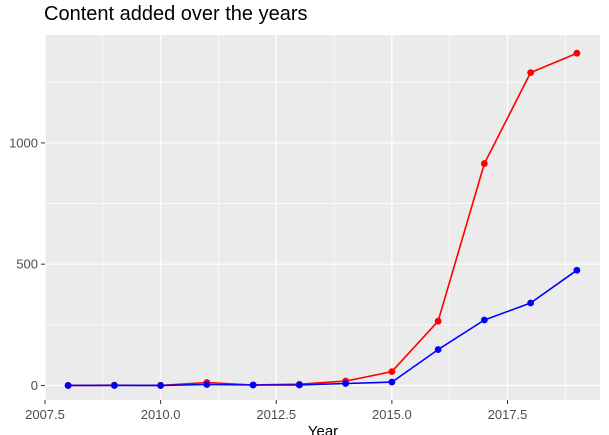 This screenshot has height=435, width=609. What do you see at coordinates (323, 429) in the screenshot?
I see `x-axis-title: Year` at bounding box center [323, 429].